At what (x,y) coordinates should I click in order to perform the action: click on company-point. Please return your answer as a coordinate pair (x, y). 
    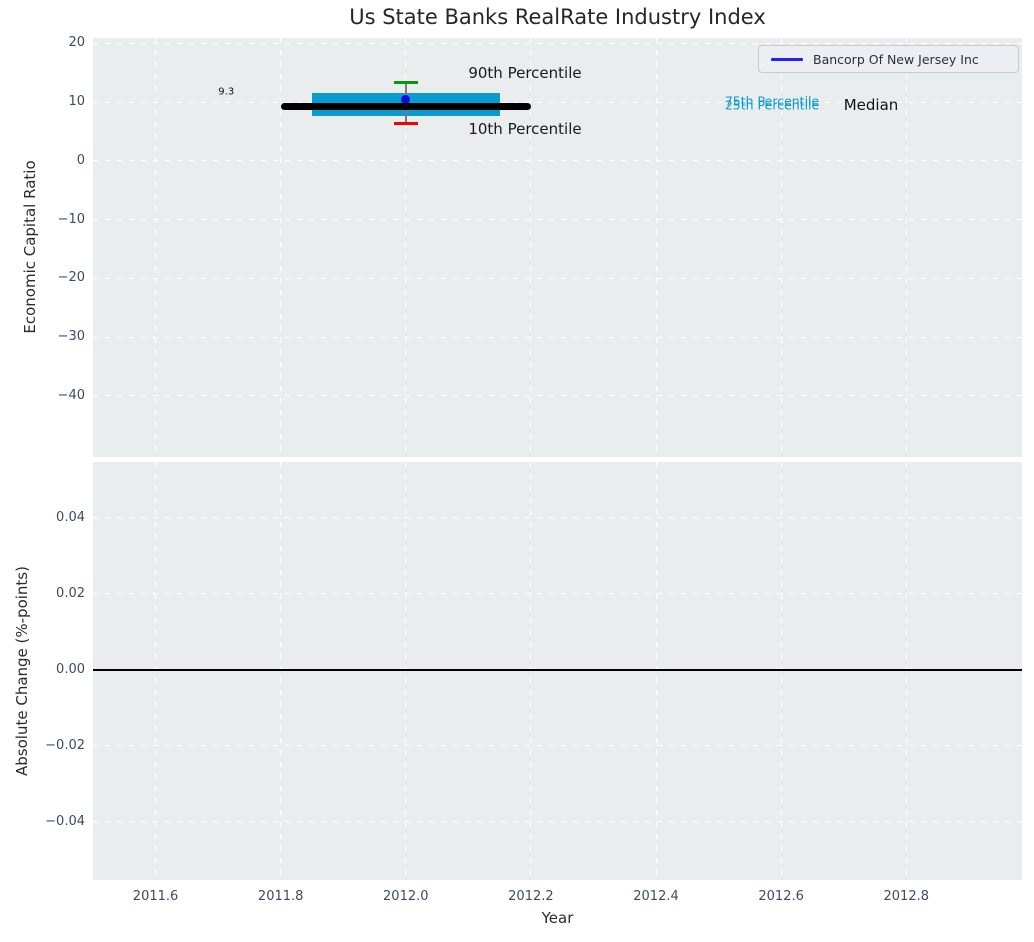
    Looking at the image, I should click on (406, 100).